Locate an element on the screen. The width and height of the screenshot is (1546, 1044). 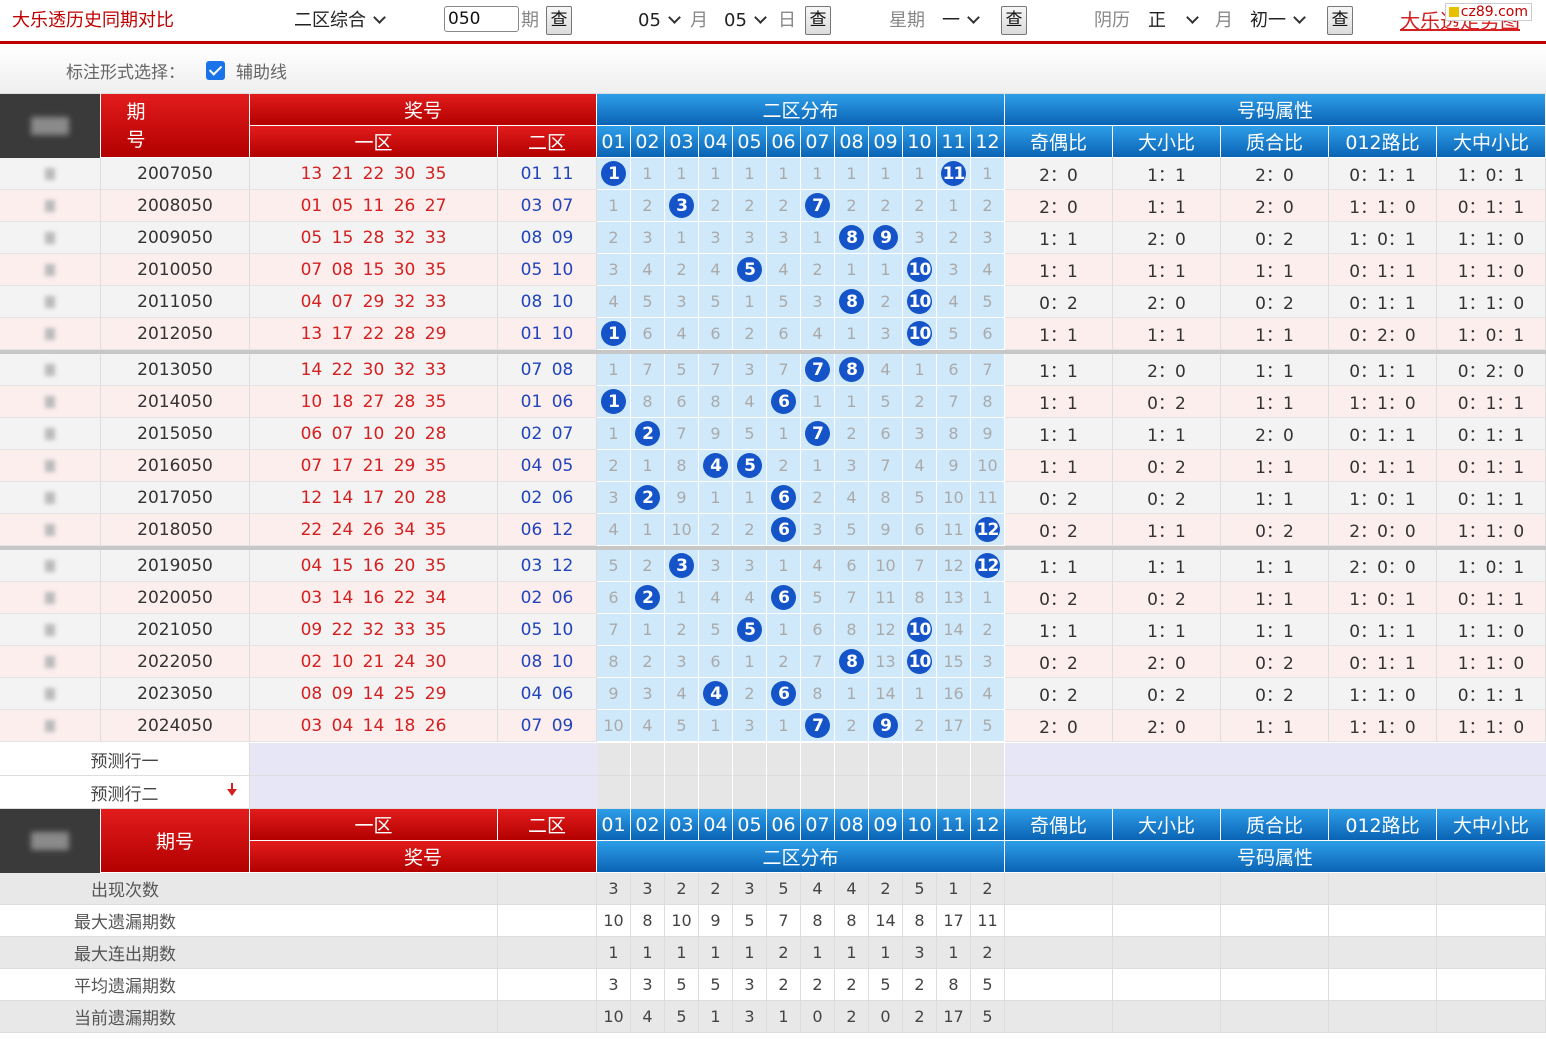
issue-number: 2024050 is located at coordinates (175, 726).